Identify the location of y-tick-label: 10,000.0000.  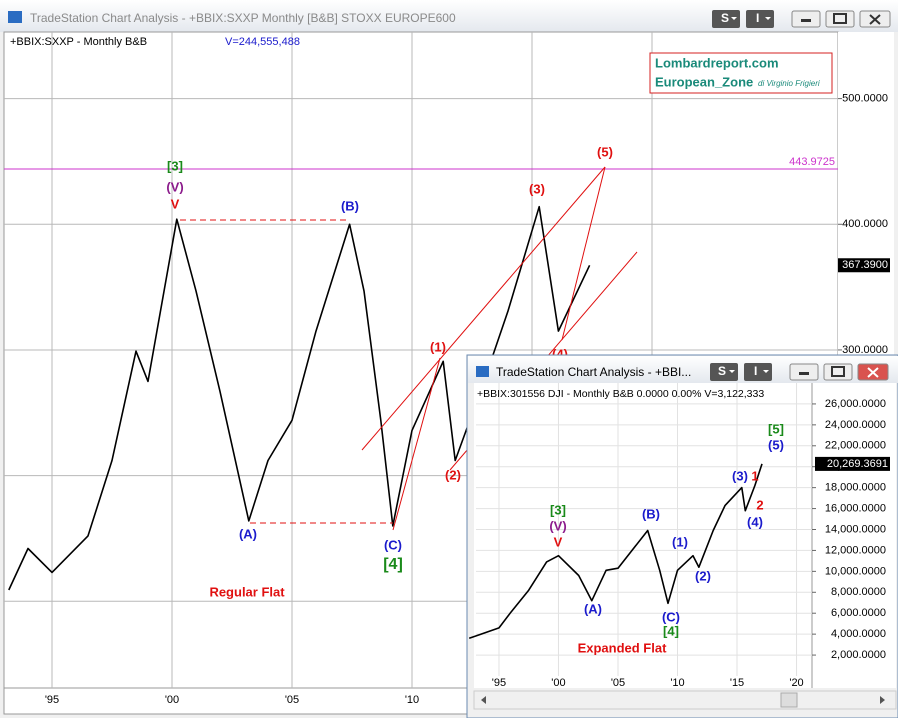
(855, 571).